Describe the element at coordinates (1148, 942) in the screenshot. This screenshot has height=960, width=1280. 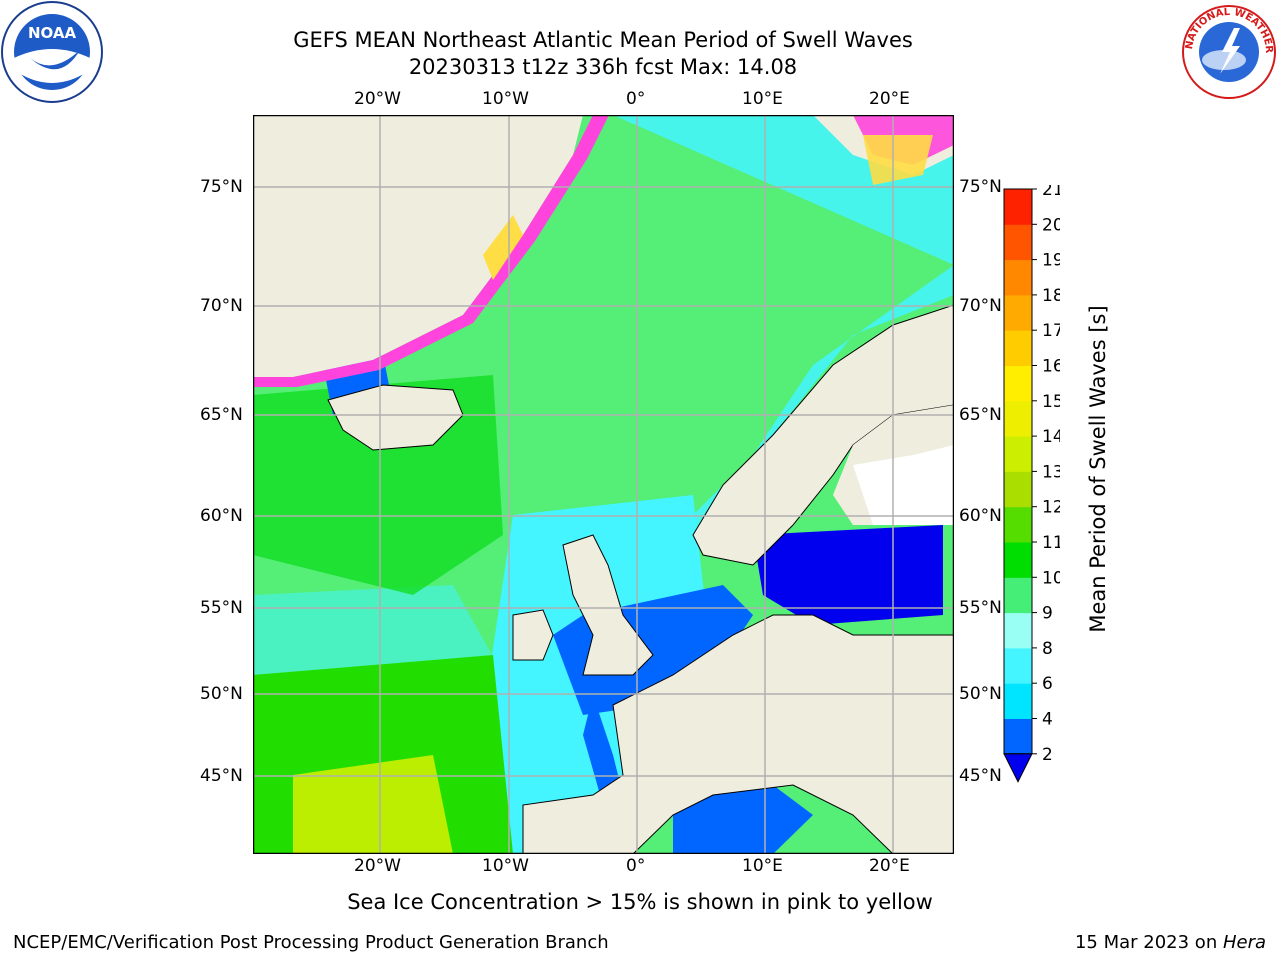
I see `footer-date-text: 15 Mar 2023 on` at that location.